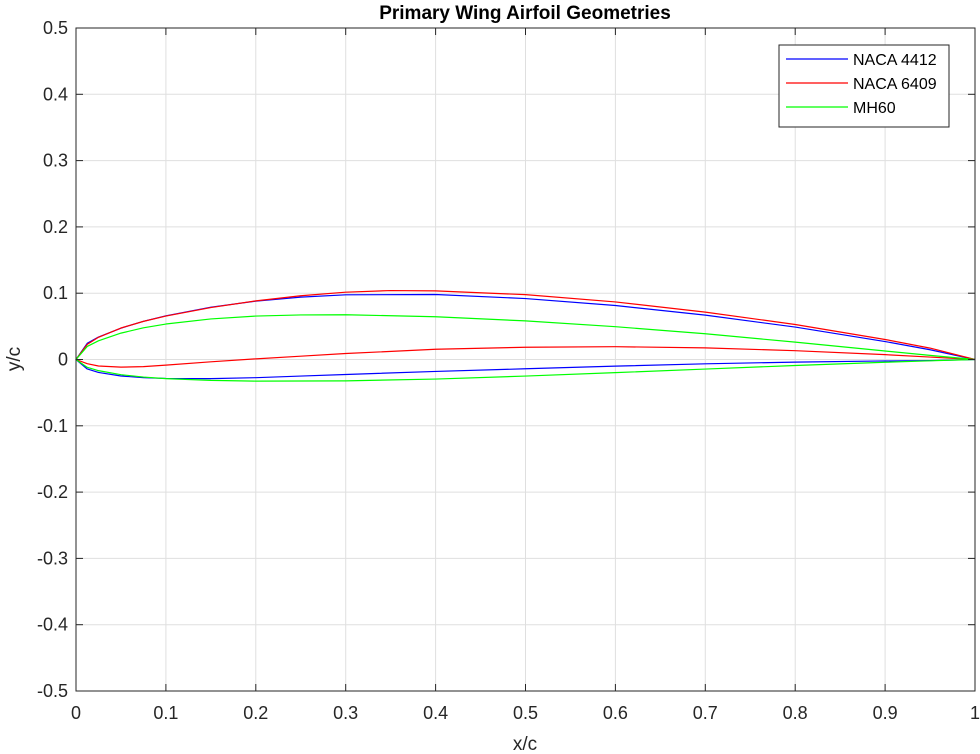 The height and width of the screenshot is (754, 980). What do you see at coordinates (63, 360) in the screenshot?
I see `y-tick-label: 0` at bounding box center [63, 360].